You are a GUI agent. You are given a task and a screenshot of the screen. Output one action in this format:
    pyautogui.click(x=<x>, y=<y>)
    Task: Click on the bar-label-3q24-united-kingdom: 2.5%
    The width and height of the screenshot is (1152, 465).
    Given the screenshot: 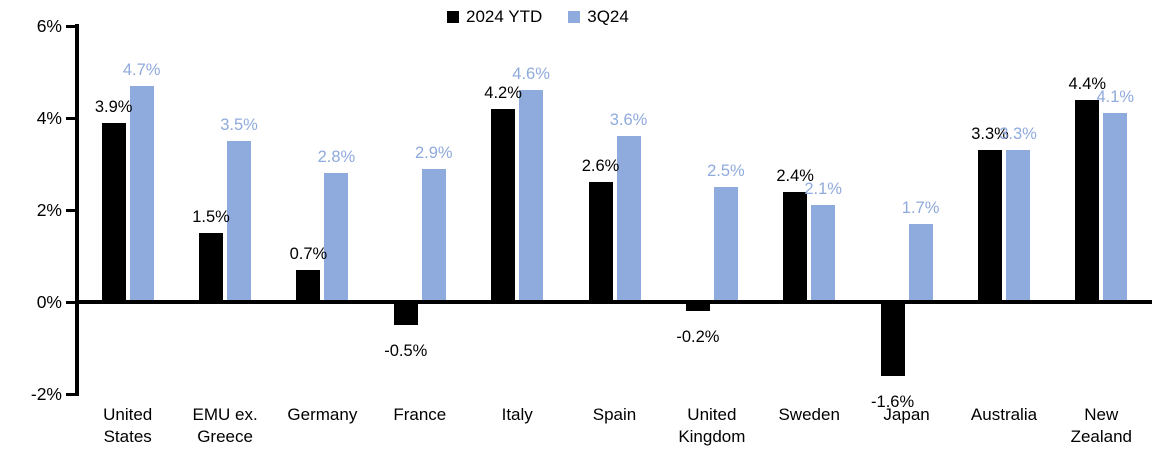 What is the action you would take?
    pyautogui.click(x=726, y=171)
    